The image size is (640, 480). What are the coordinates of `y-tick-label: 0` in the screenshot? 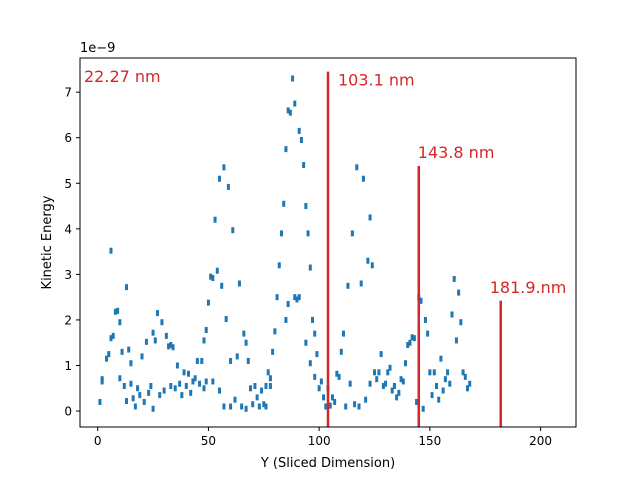 It's located at (68, 412).